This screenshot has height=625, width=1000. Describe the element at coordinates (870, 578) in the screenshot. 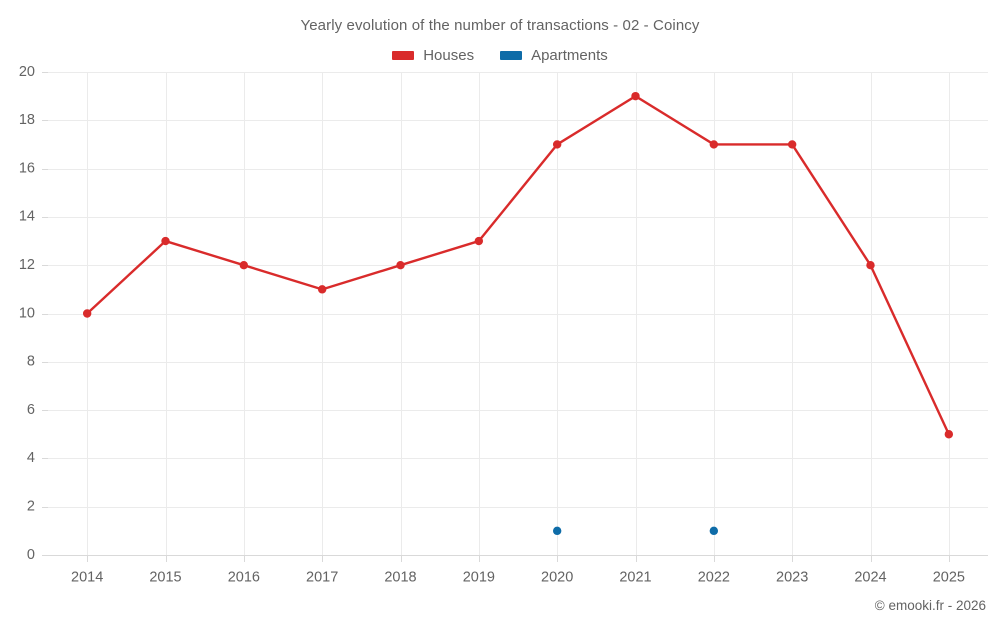

I see `x-axis-tick-label: 2024` at that location.